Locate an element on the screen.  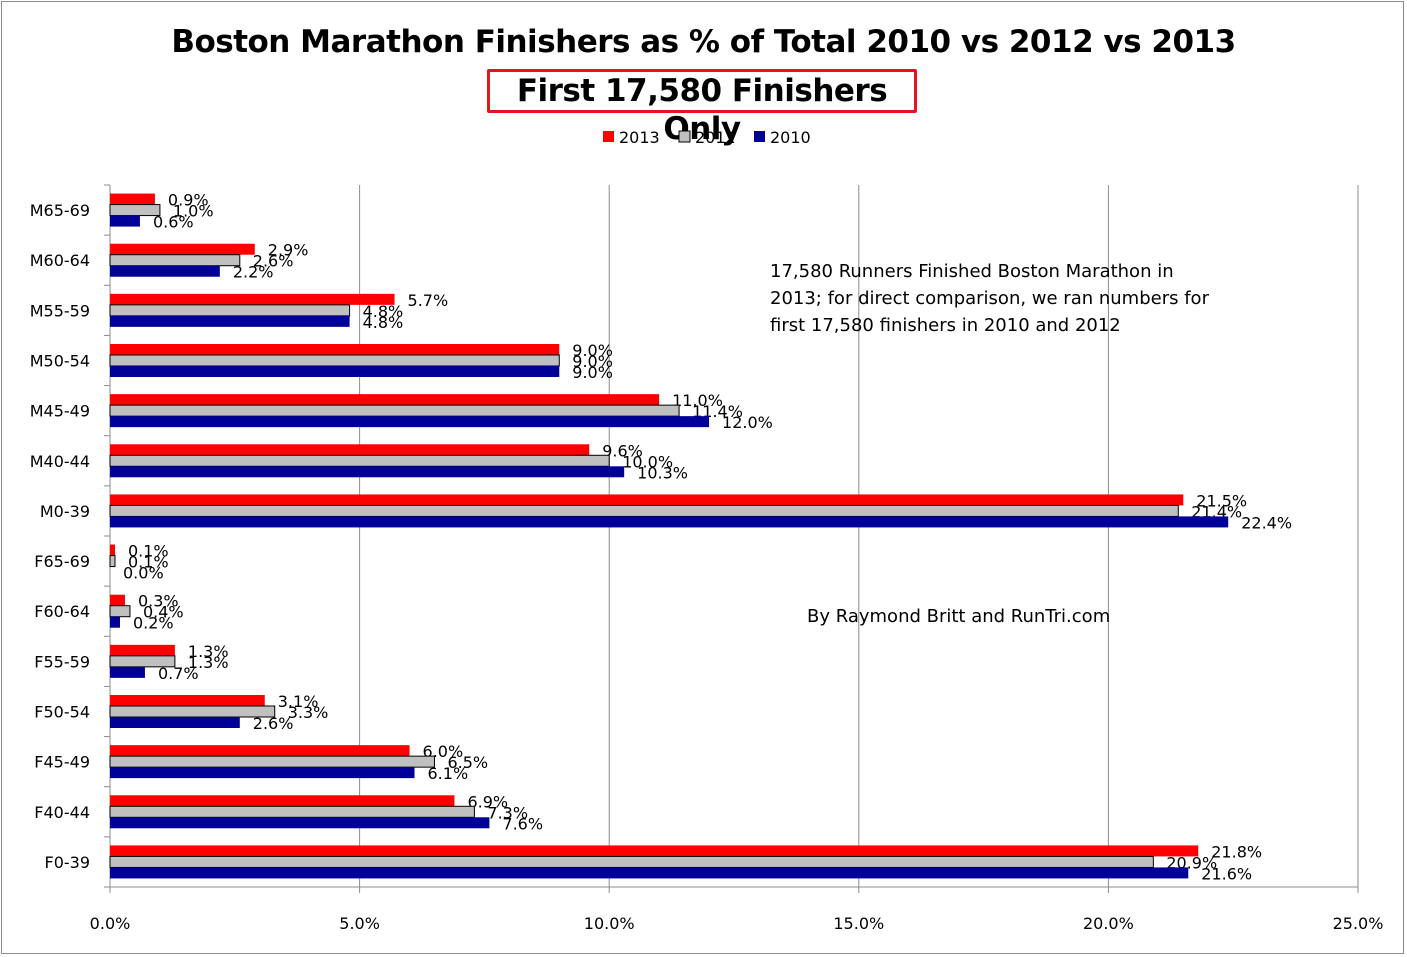
data-label-2012: 0.1% is located at coordinates (148, 562).